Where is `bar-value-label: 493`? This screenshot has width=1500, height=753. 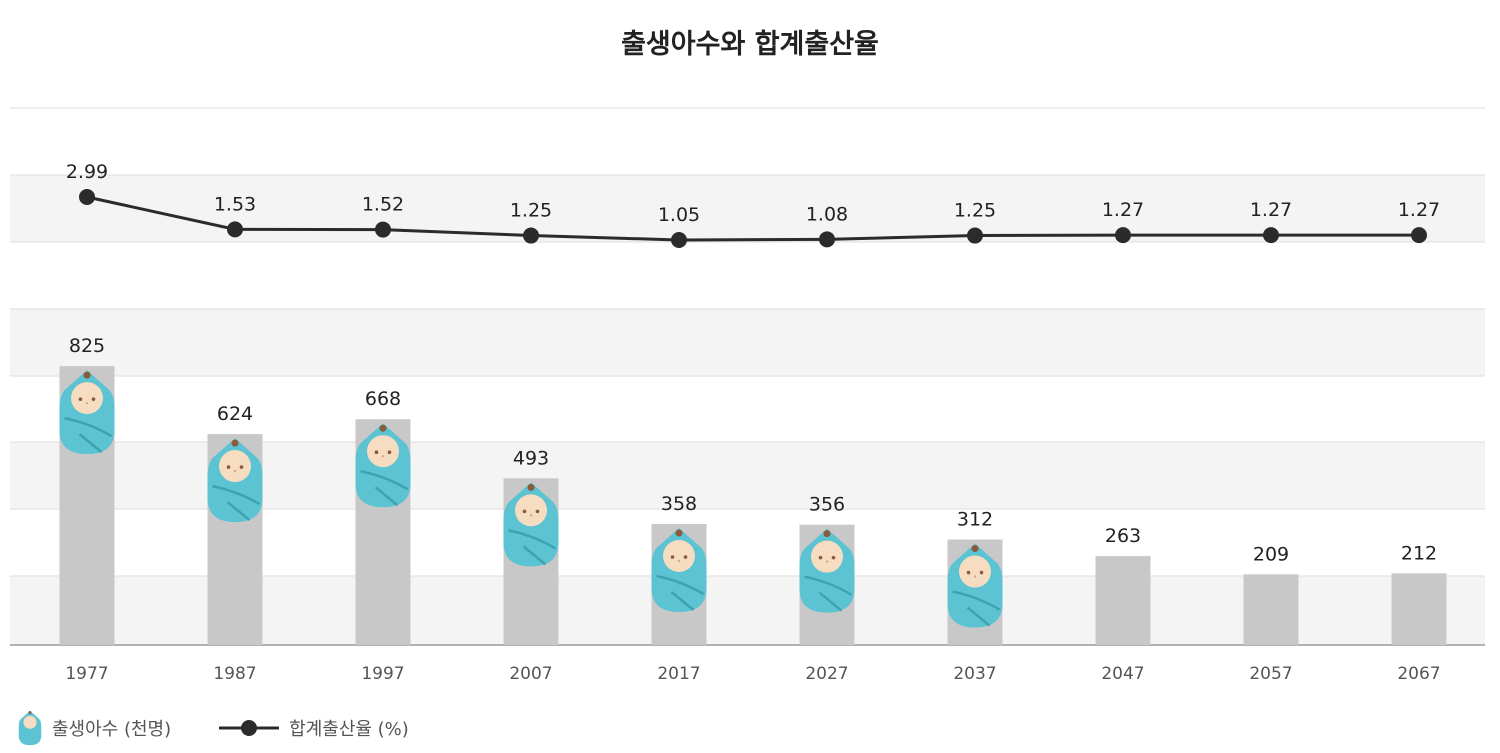 bar-value-label: 493 is located at coordinates (531, 458).